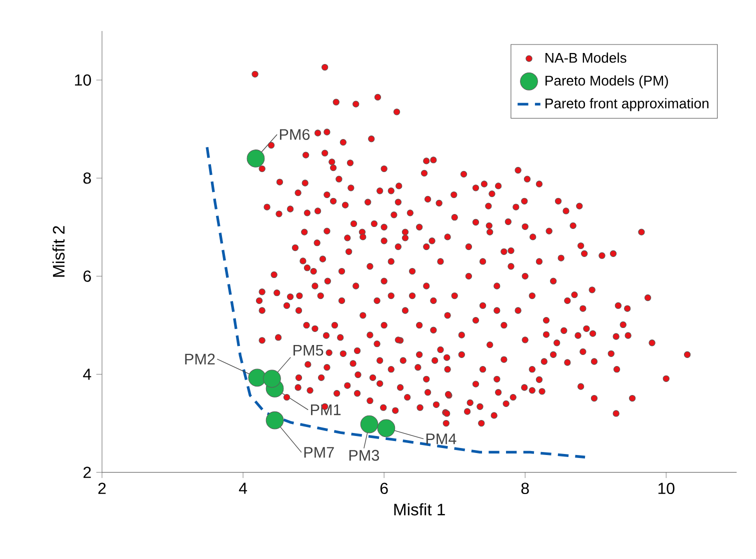 The image size is (756, 559). I want to click on x-tick-label: 4, so click(243, 488).